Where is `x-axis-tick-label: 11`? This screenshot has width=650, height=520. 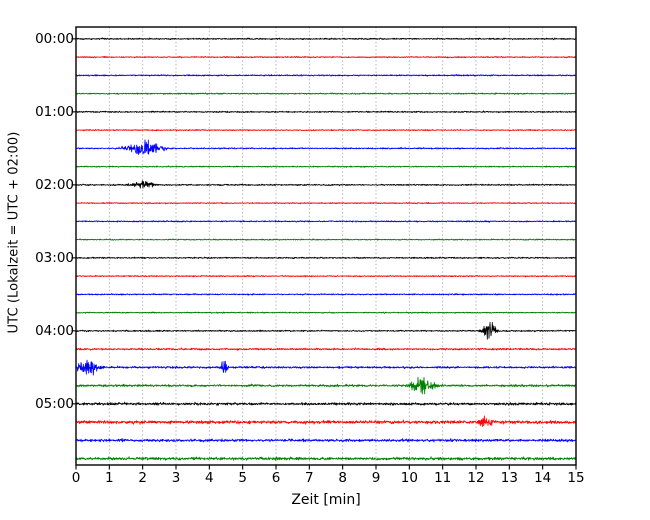 x-axis-tick-label: 11 is located at coordinates (443, 478).